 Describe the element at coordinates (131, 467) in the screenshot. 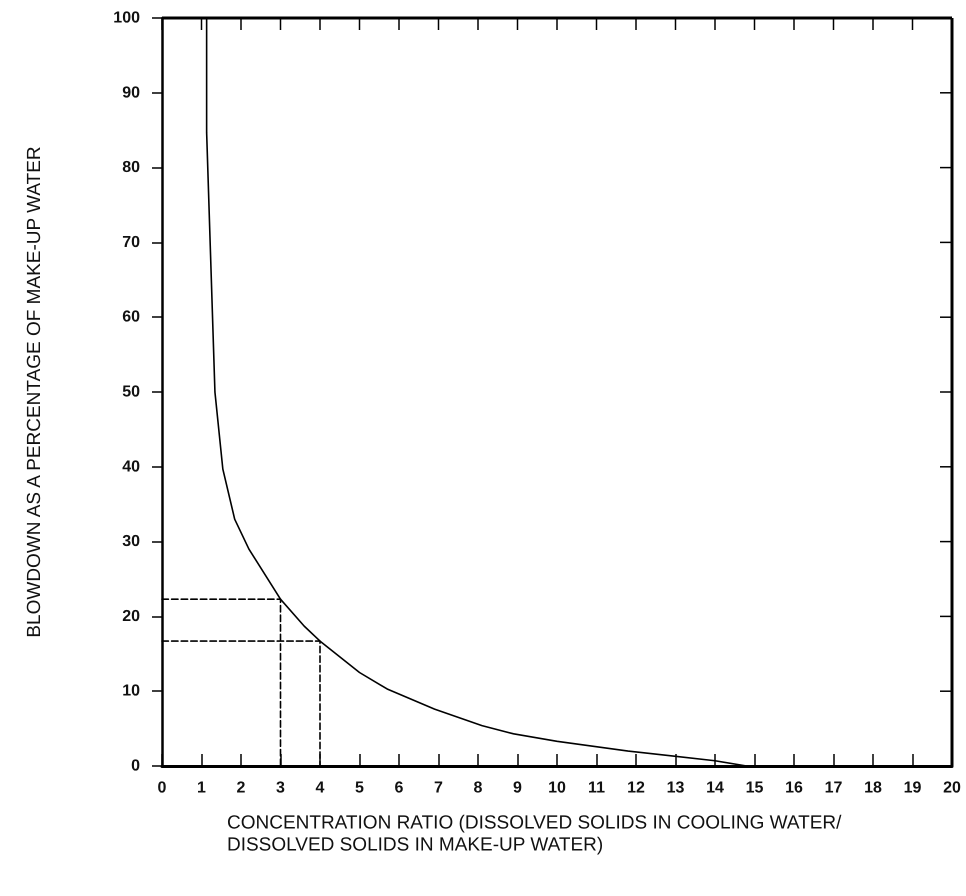

I see `y-tick-label: 40` at that location.